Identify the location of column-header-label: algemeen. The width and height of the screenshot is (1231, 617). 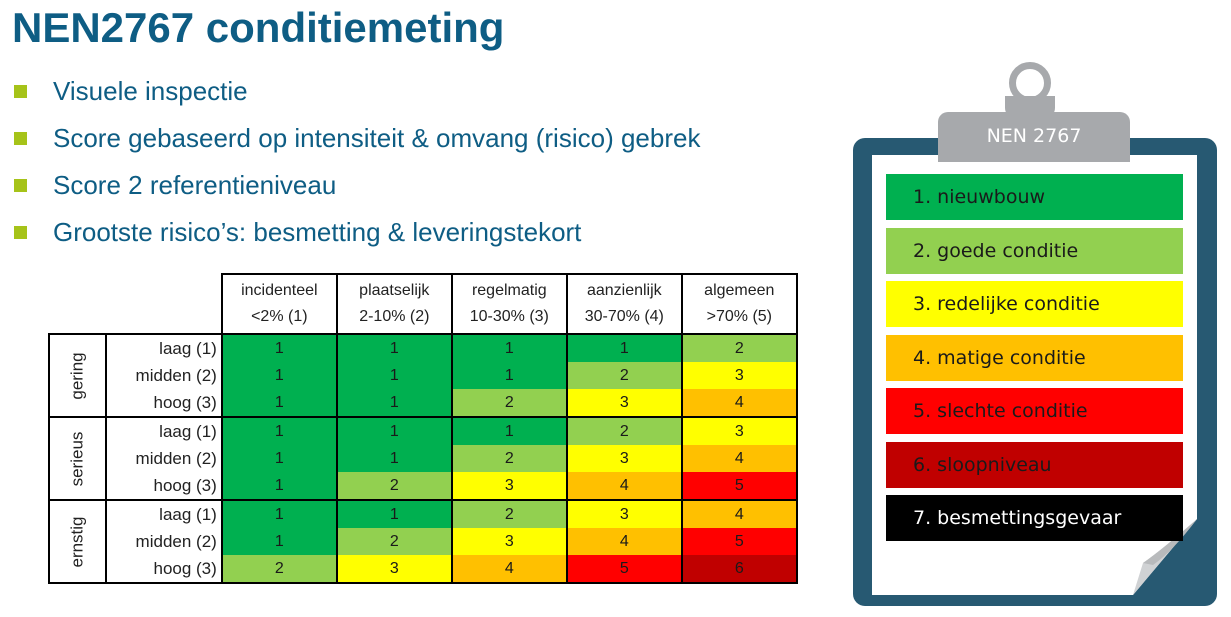
(739, 290).